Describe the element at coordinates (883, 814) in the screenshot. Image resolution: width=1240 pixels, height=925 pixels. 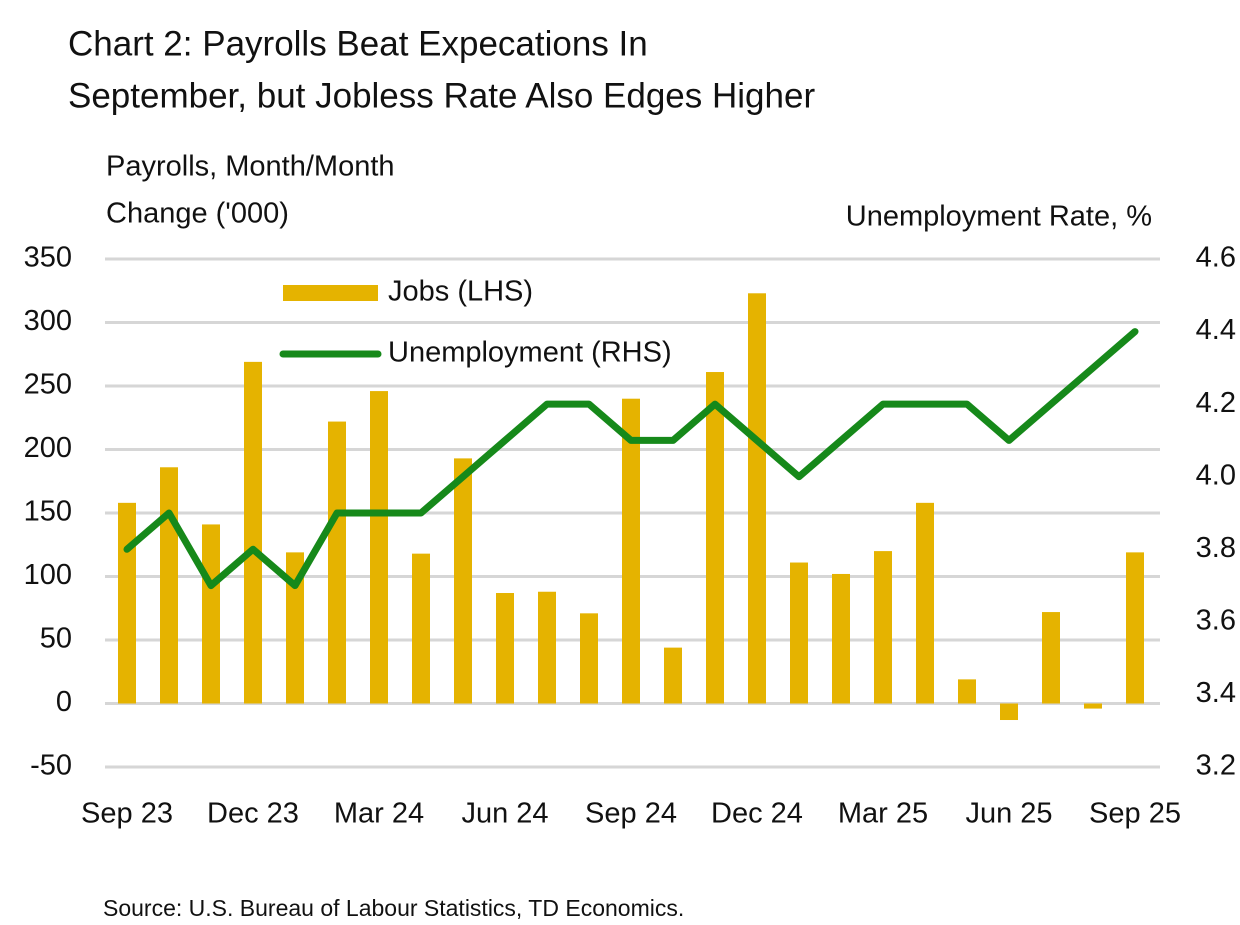
I see `x-tick-label: Mar 25` at that location.